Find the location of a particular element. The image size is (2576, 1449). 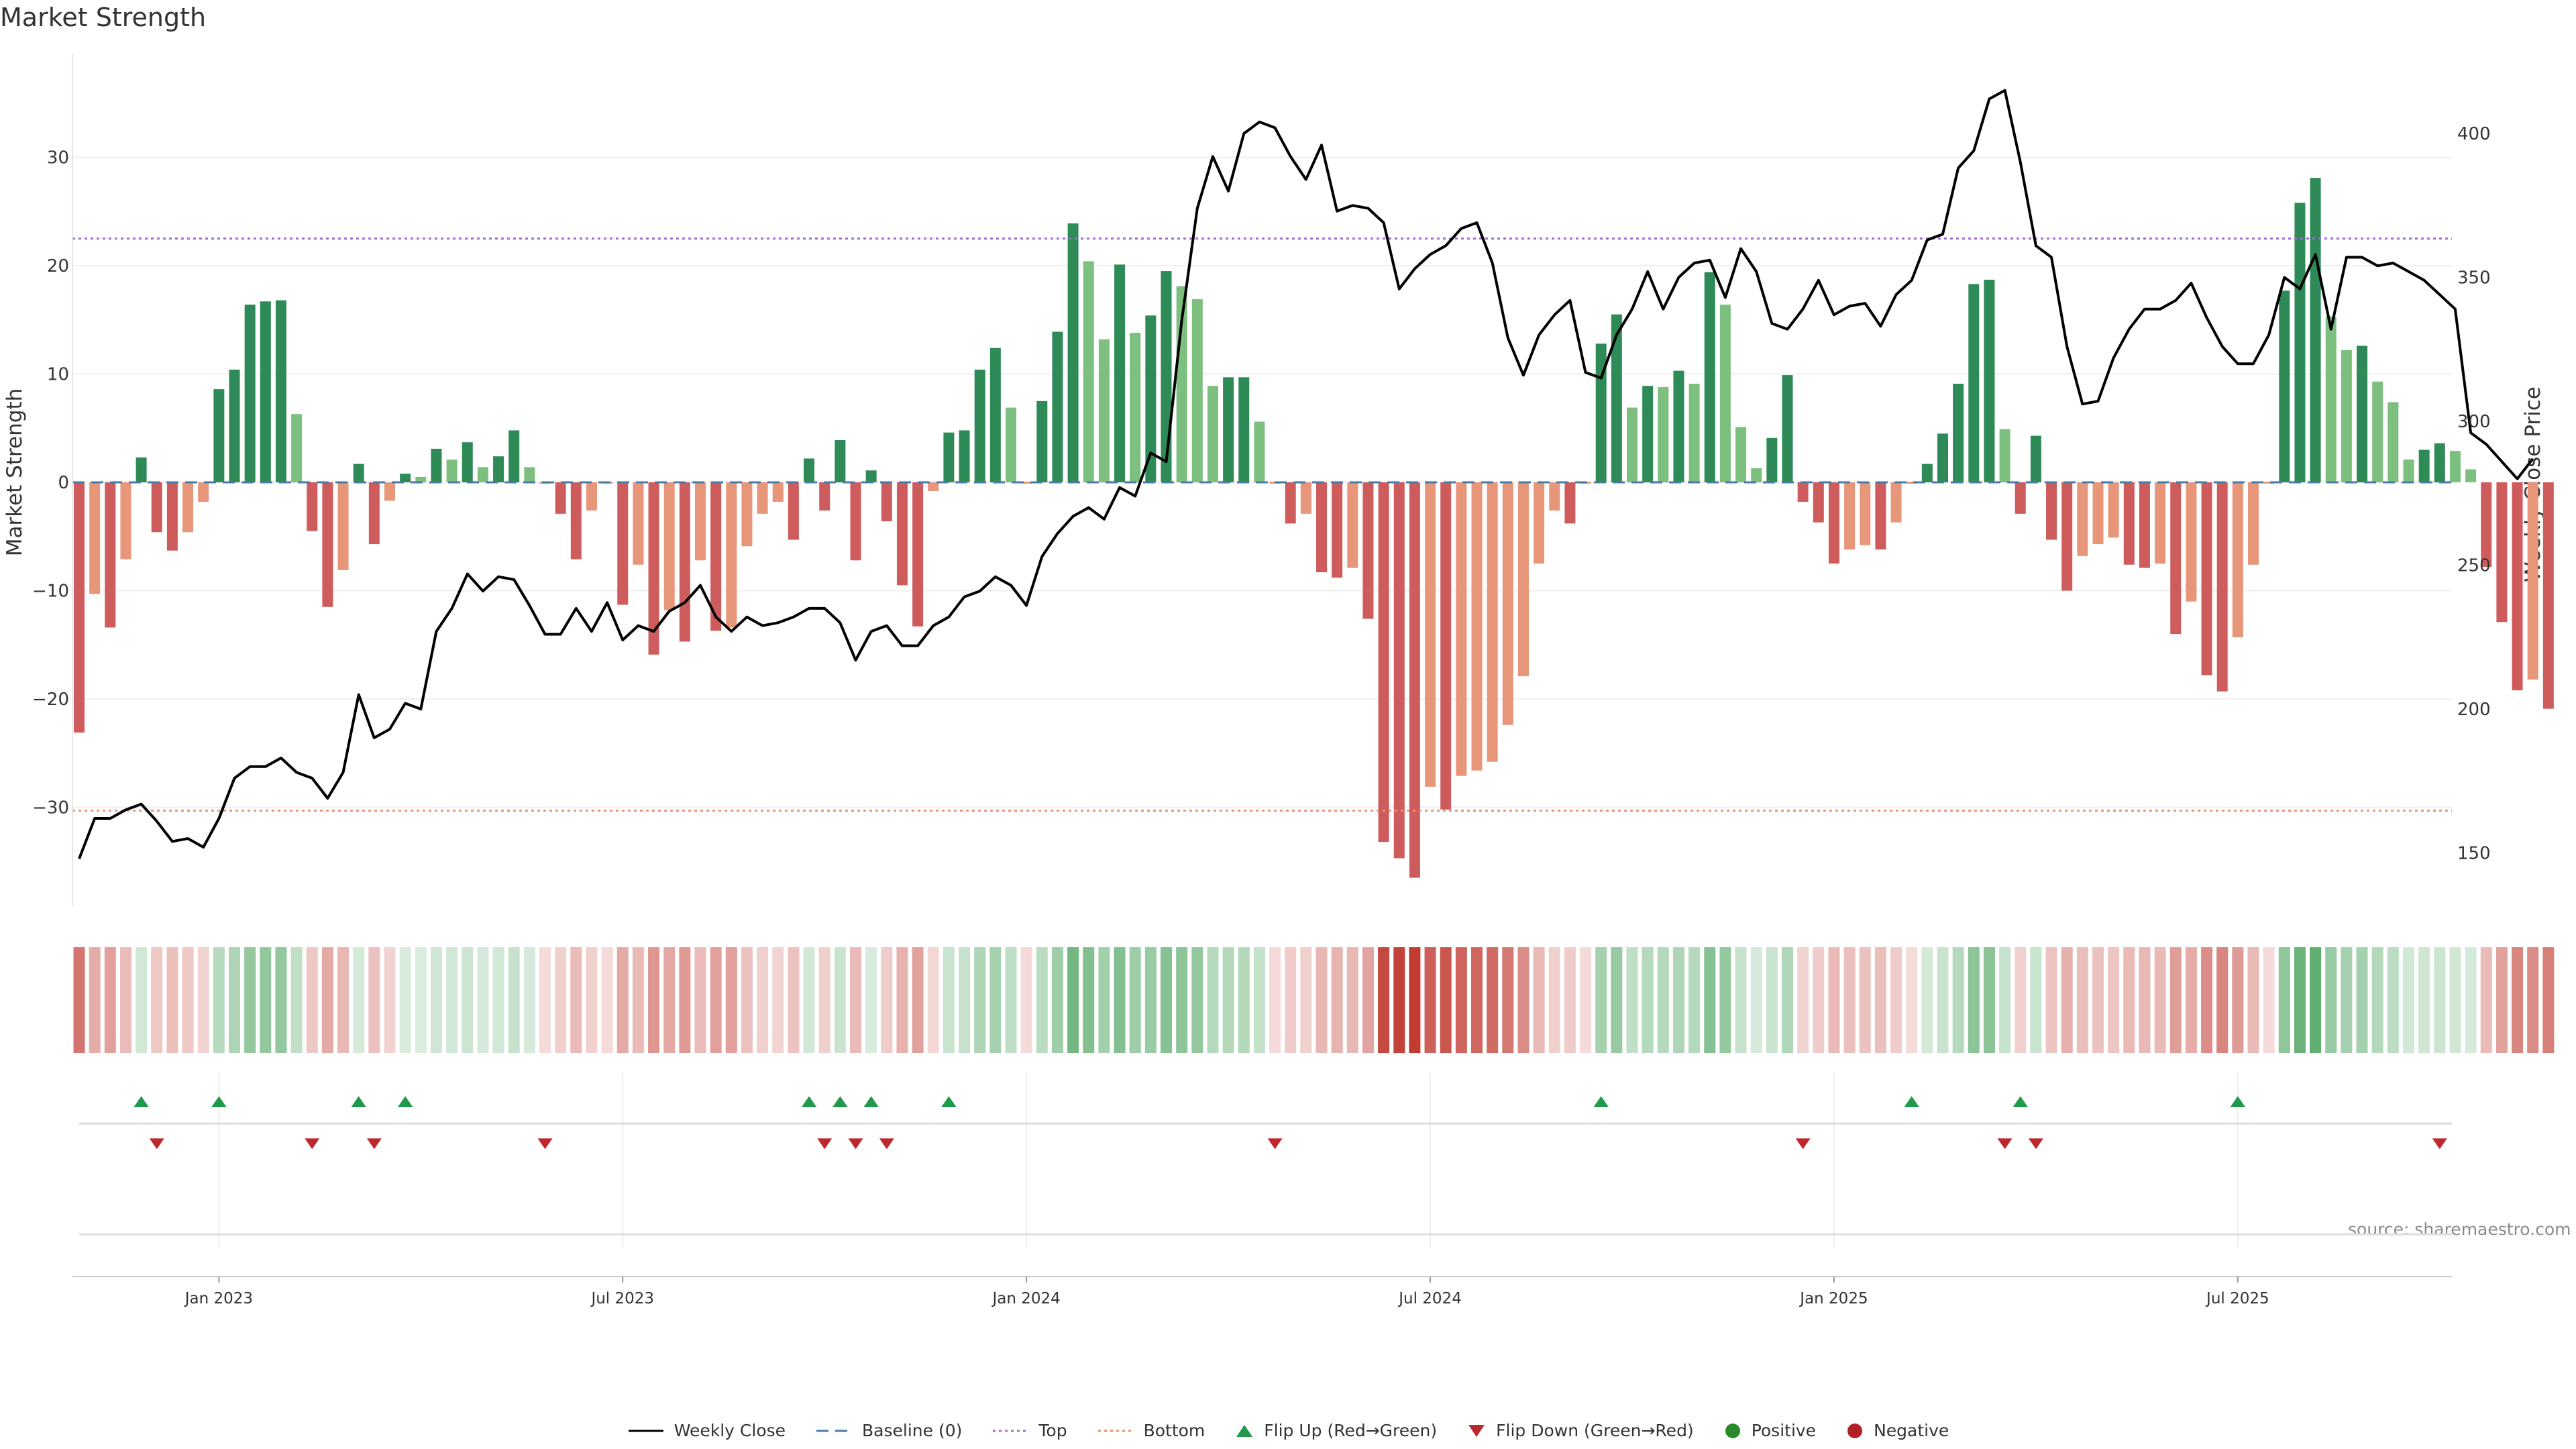

legend-bottom: Bottom is located at coordinates (1151, 1430).